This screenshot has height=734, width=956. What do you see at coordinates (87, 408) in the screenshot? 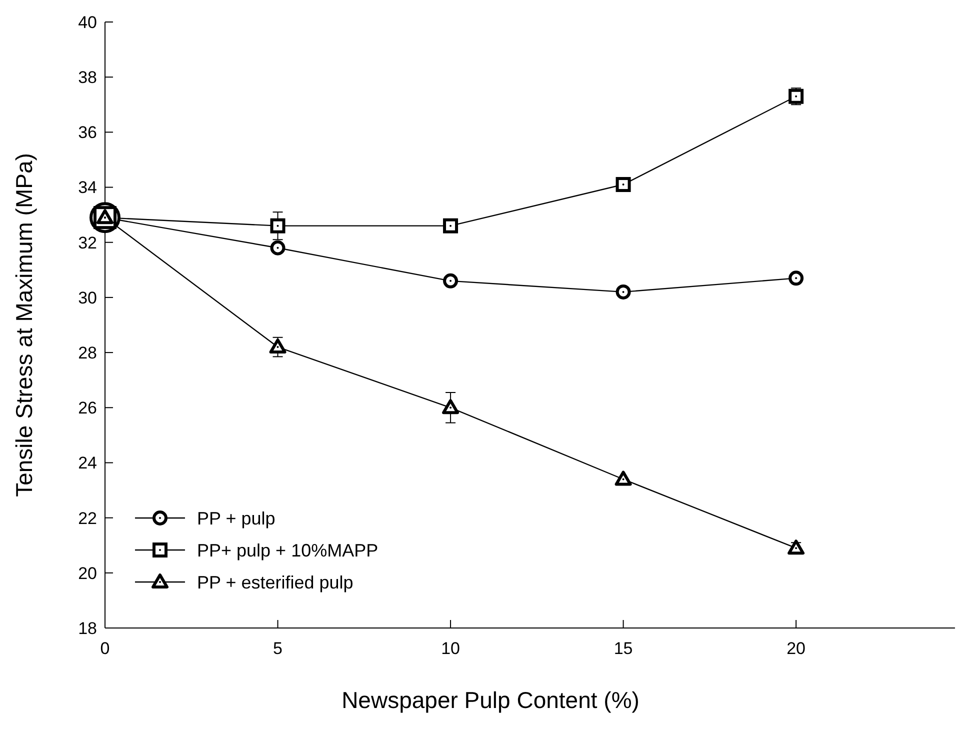
I see `y-tick-label: 26` at bounding box center [87, 408].